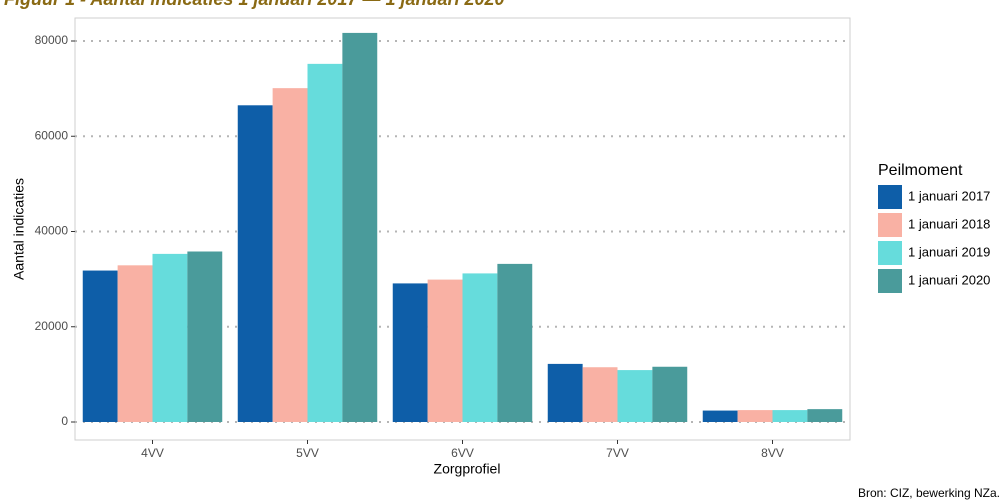  I want to click on x-tick-label: 8VV, so click(772, 453).